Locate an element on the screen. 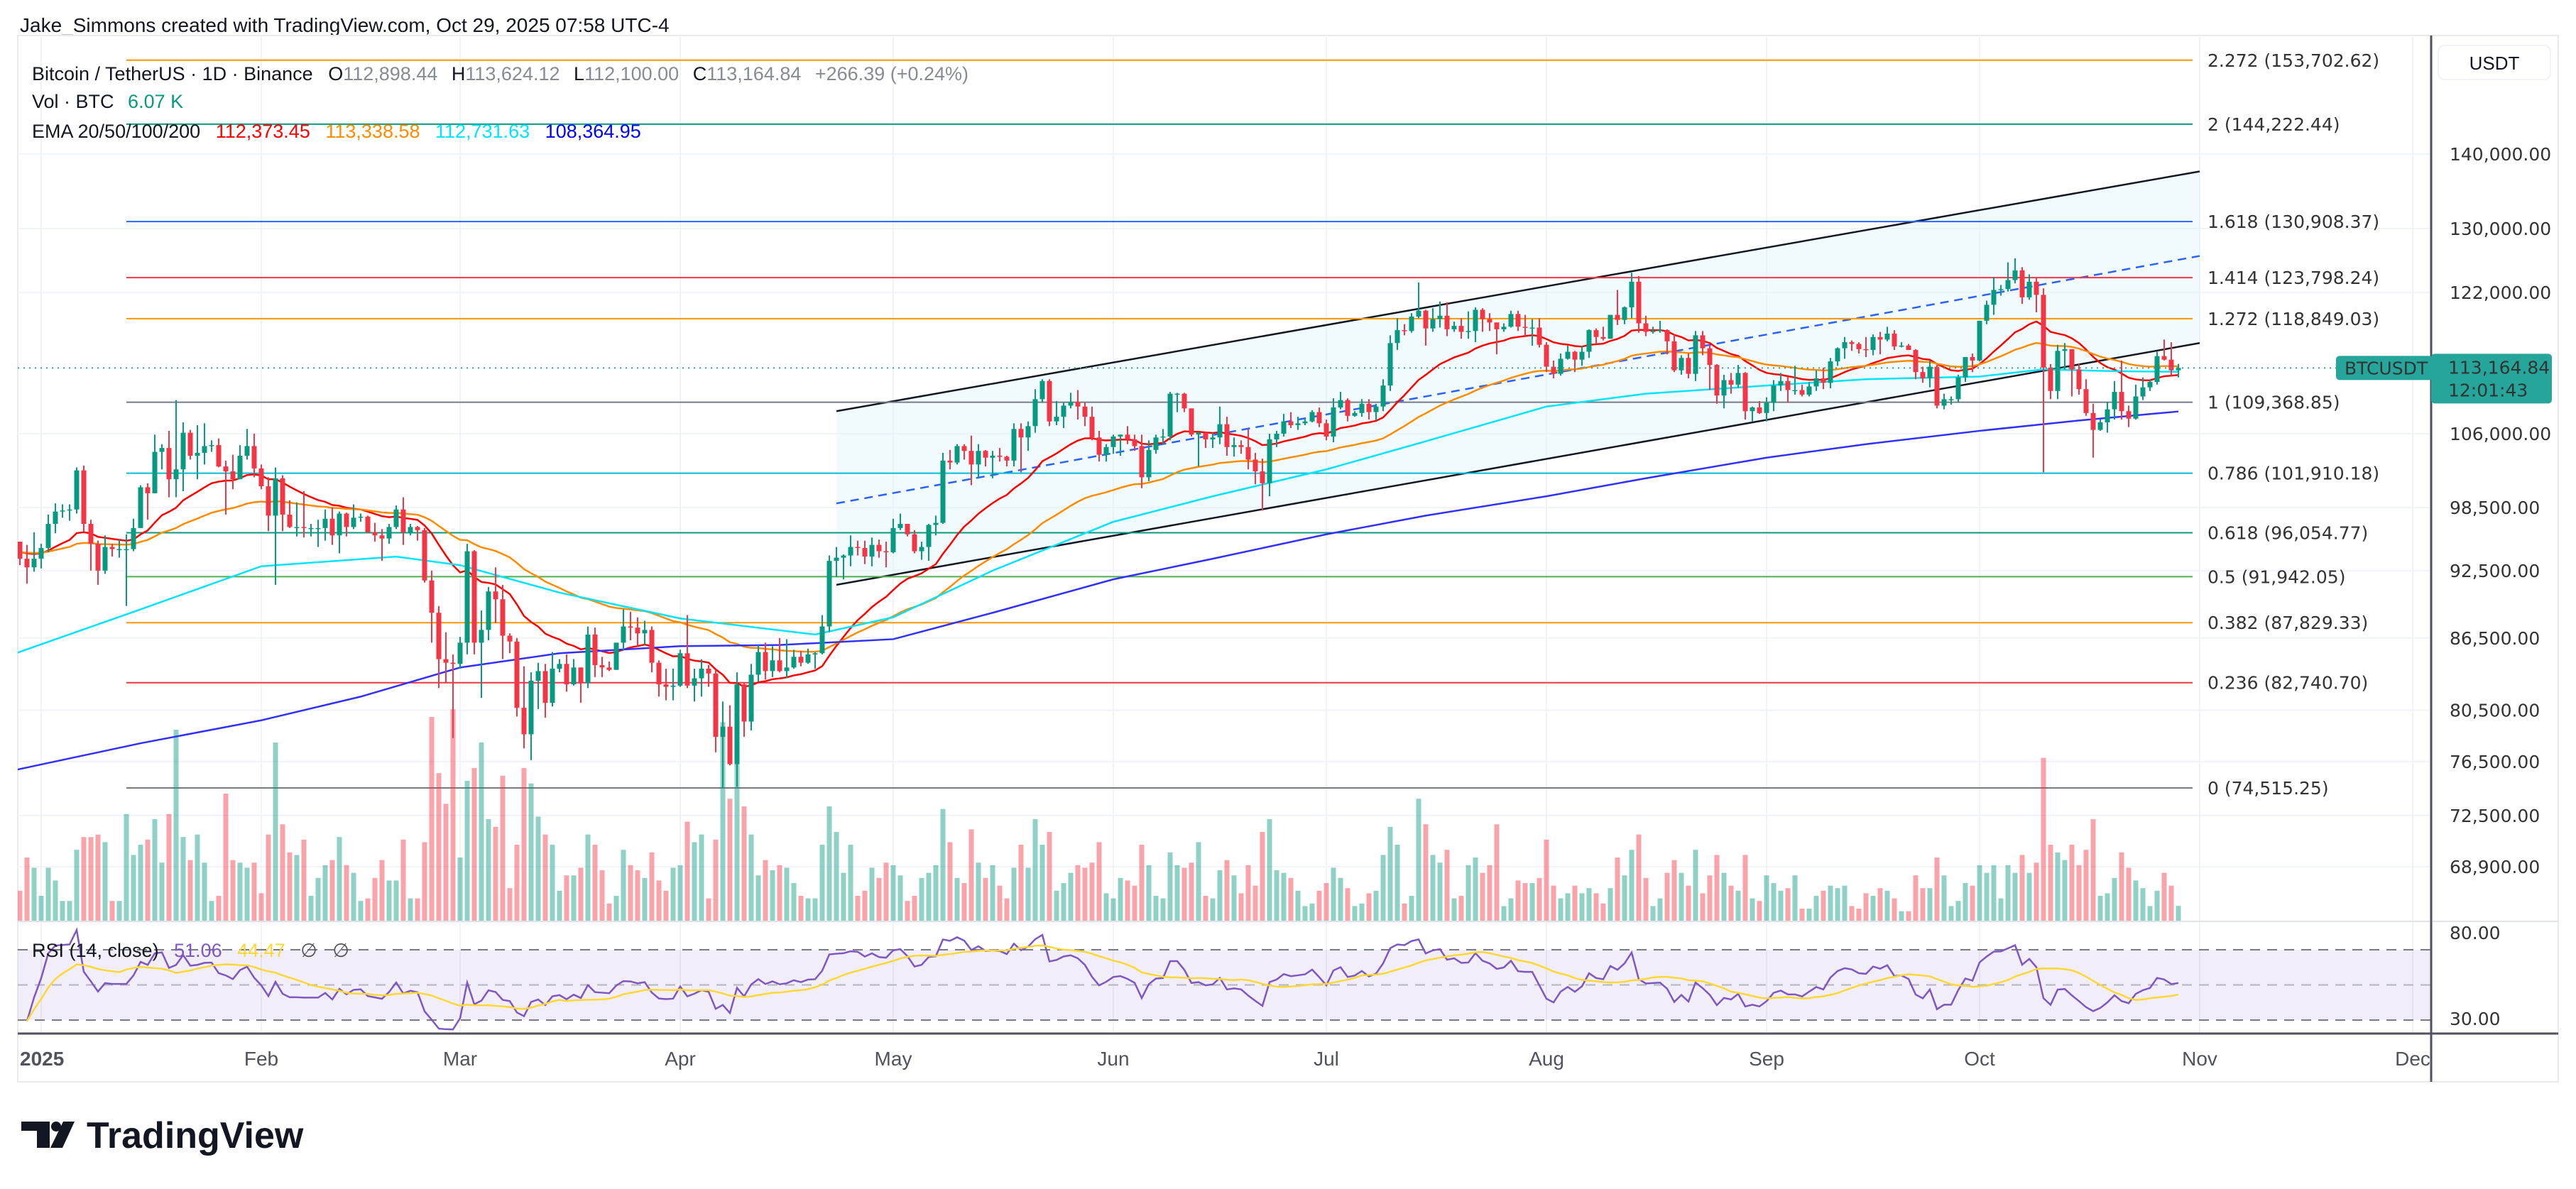 The width and height of the screenshot is (2576, 1189). time-tick-label: Jun is located at coordinates (1113, 1059).